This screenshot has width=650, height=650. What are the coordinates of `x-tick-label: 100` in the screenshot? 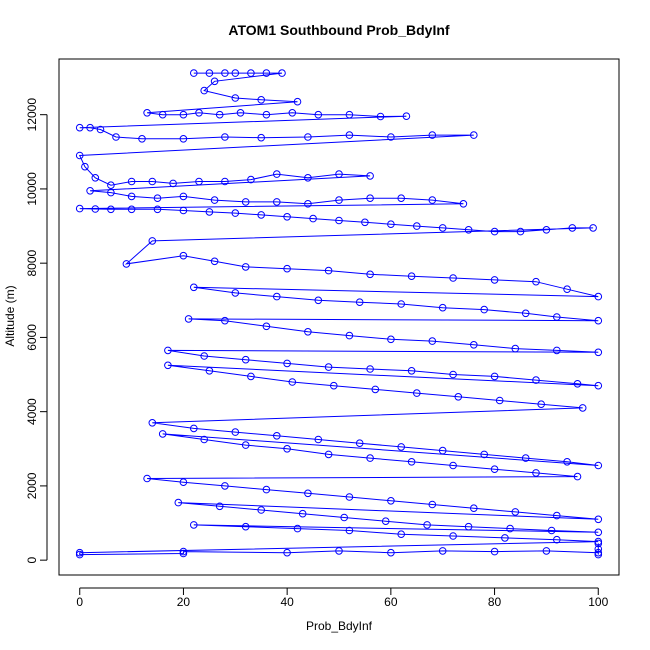 It's located at (598, 602).